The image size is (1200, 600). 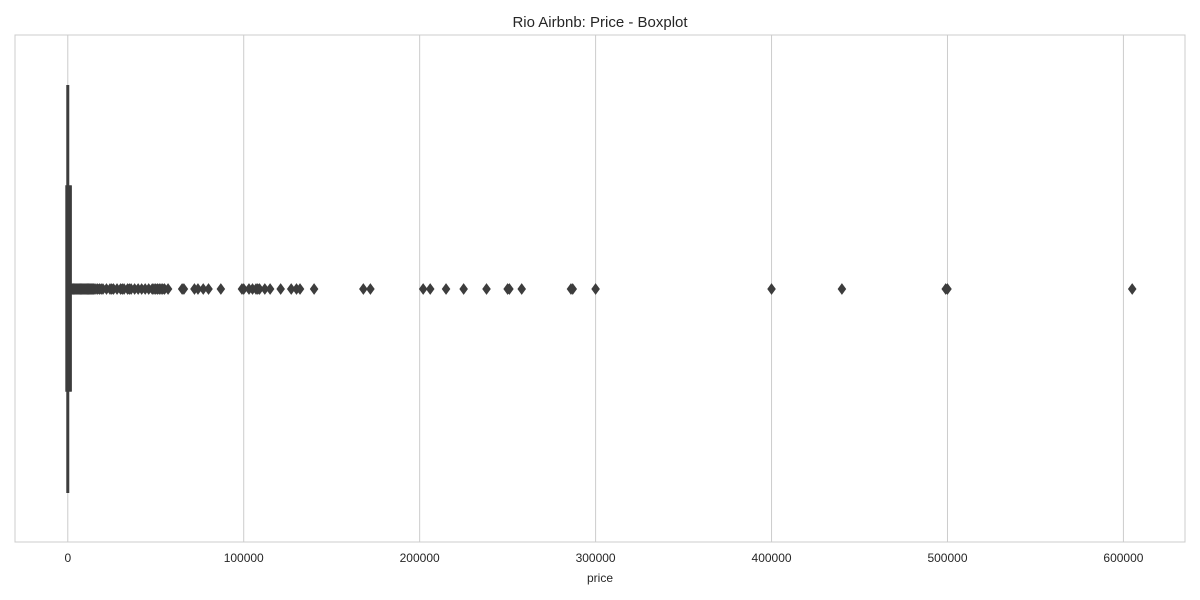 What do you see at coordinates (596, 558) in the screenshot?
I see `x-tick-label: 300000` at bounding box center [596, 558].